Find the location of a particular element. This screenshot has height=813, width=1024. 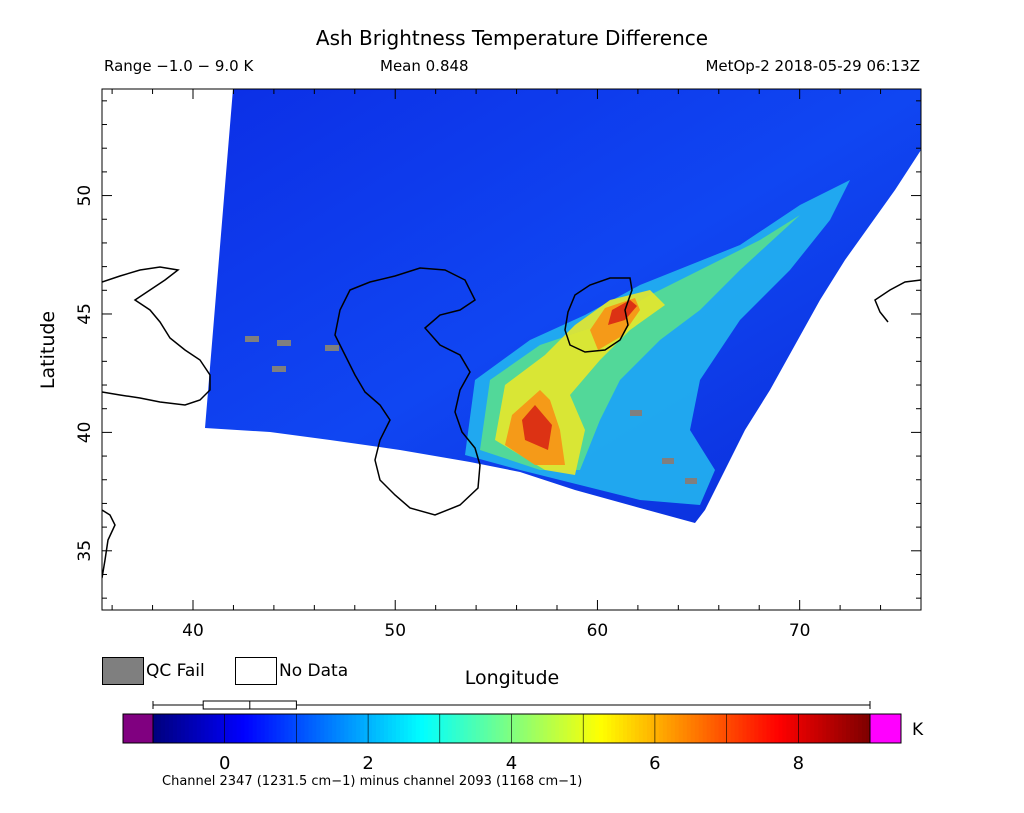

x-tick-label: 50 is located at coordinates (395, 631).